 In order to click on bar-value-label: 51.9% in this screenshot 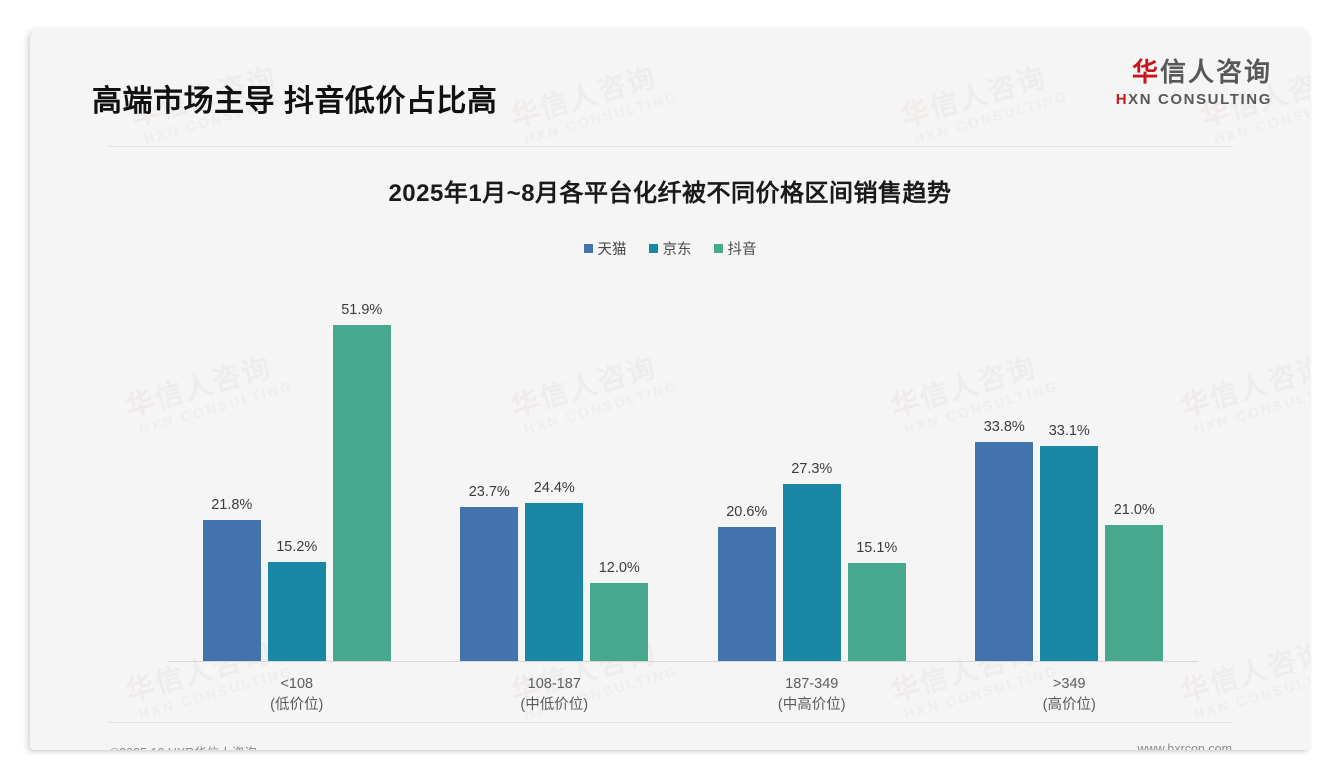, I will do `click(362, 309)`.